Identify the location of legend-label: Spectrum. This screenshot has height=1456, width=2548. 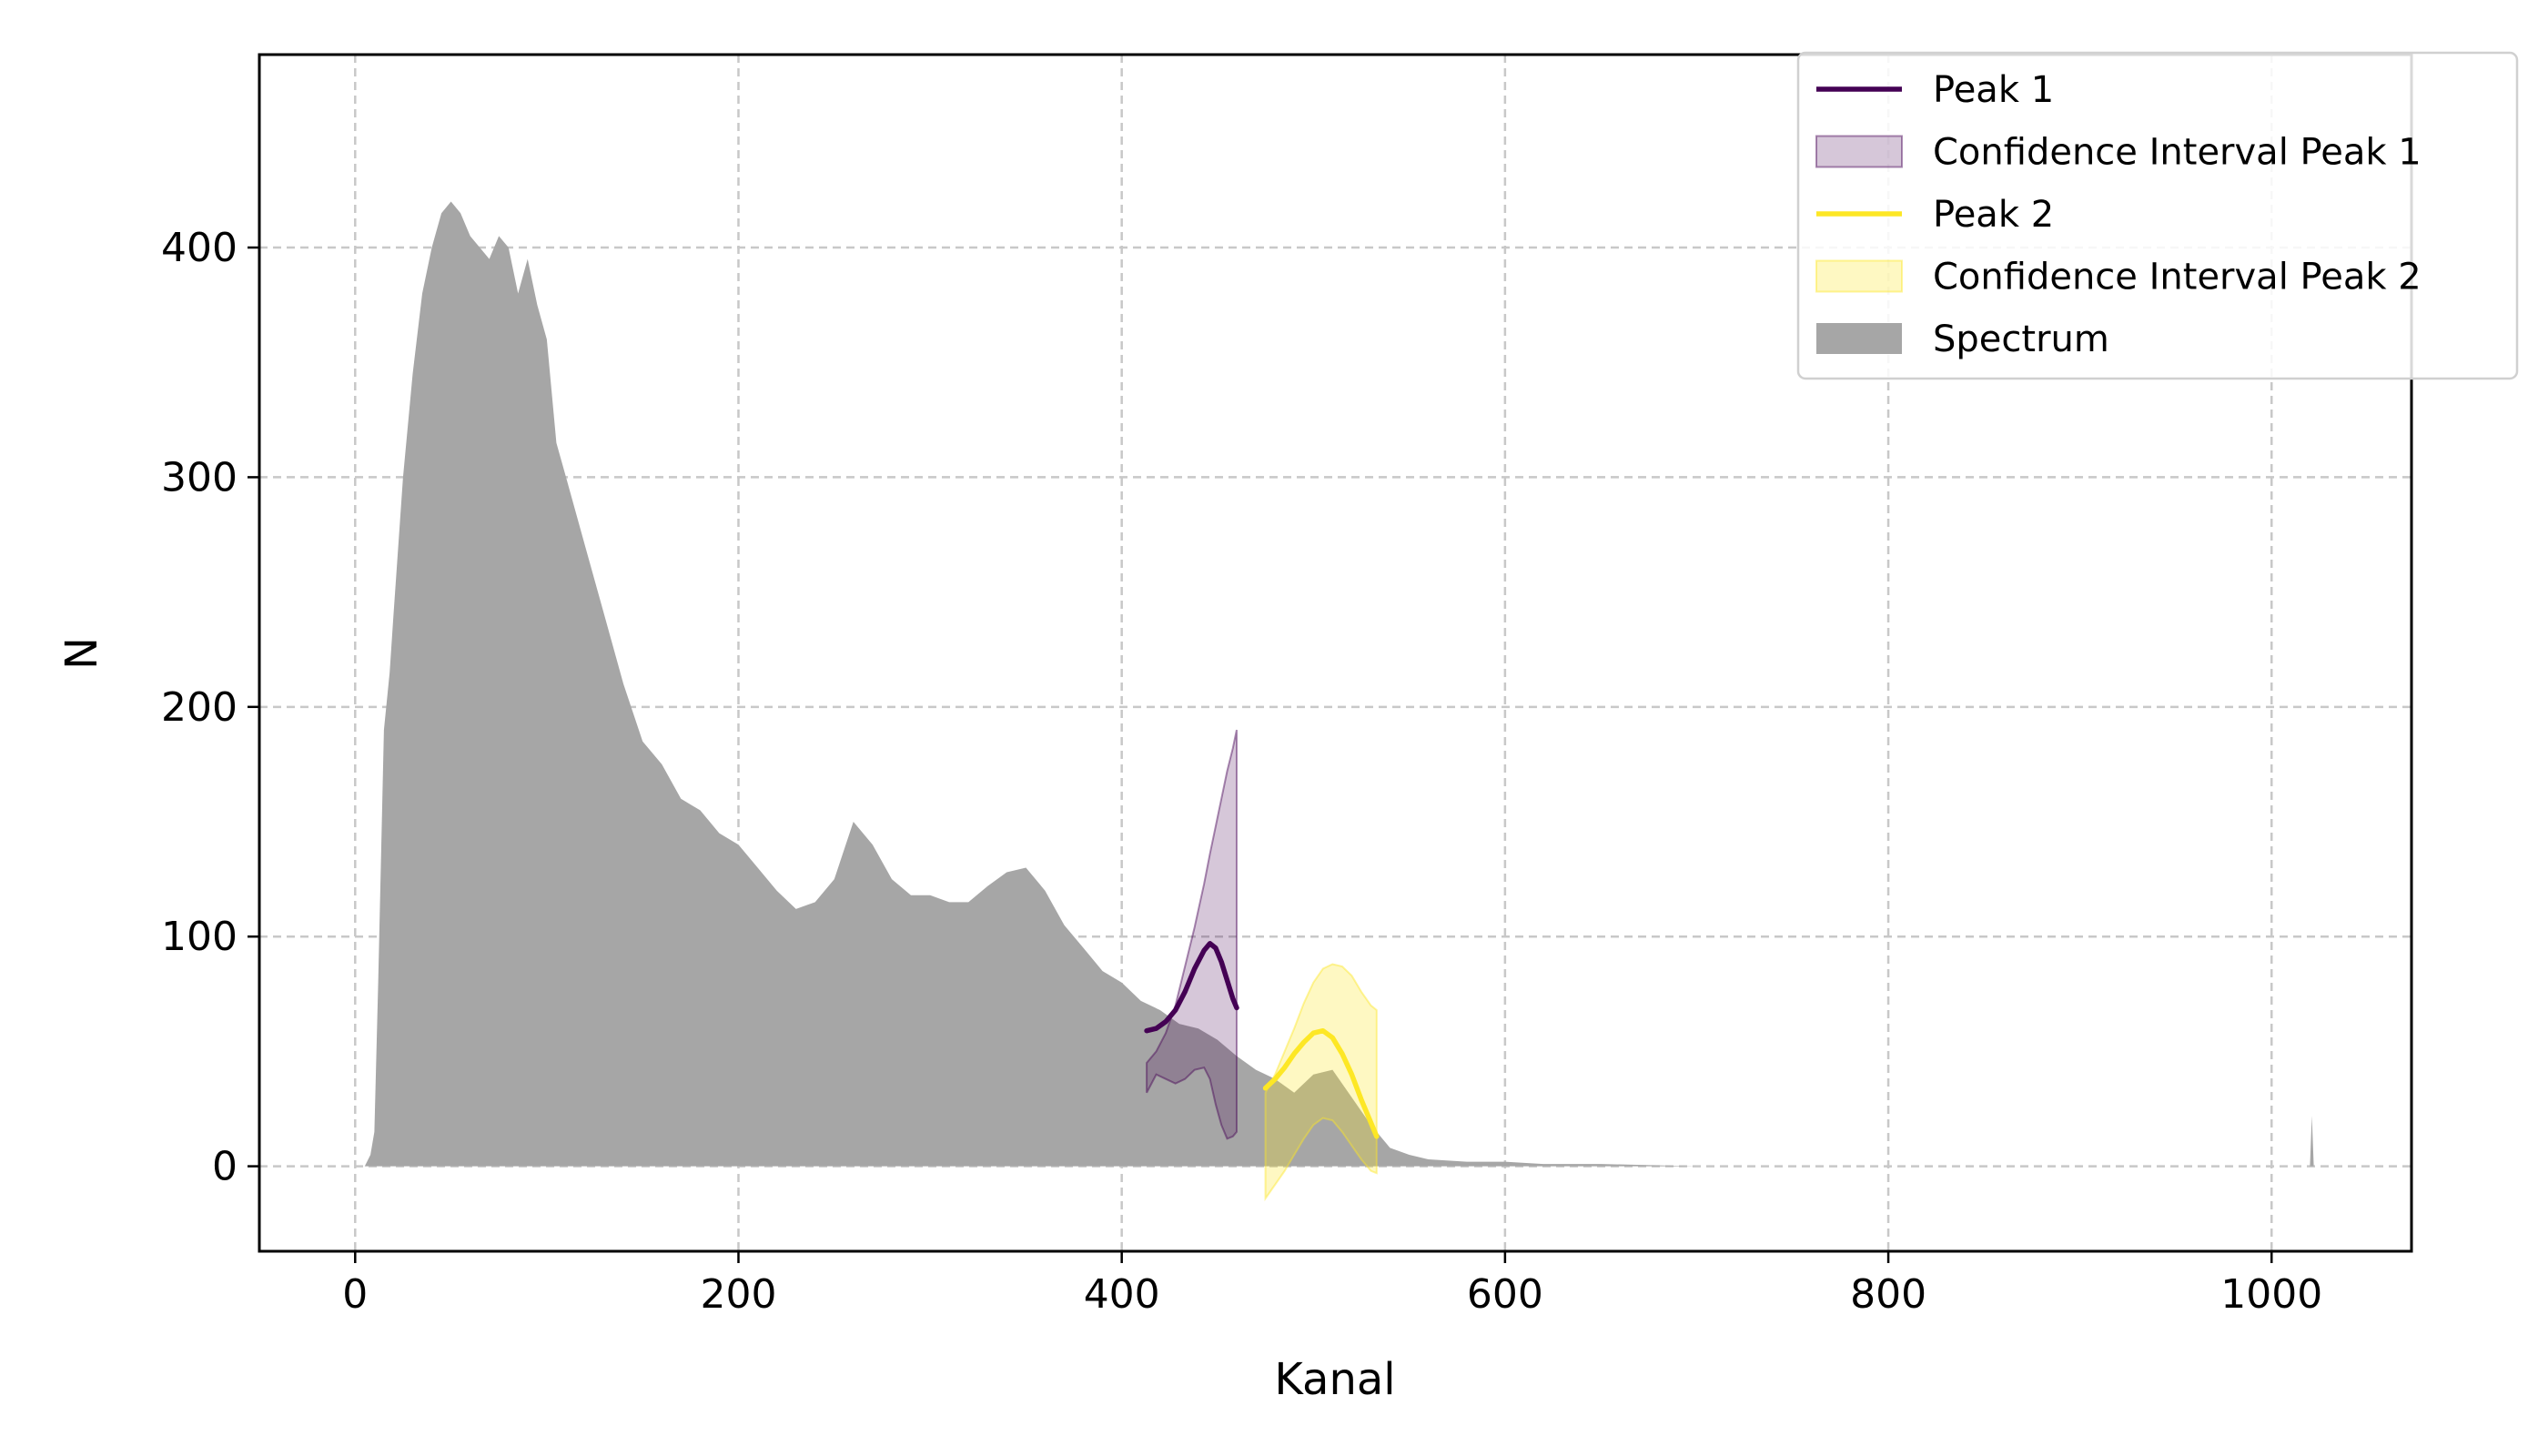
(2021, 339).